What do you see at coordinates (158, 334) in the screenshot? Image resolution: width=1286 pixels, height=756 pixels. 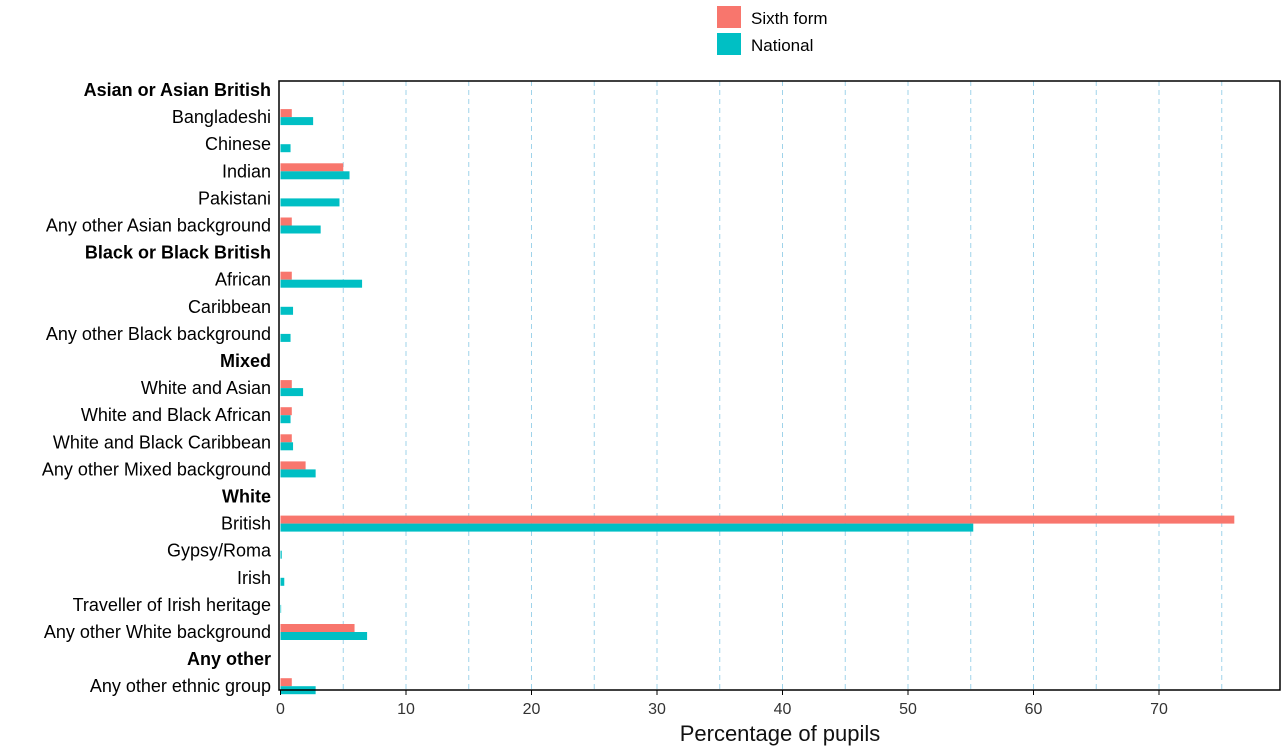 I see `category-label: Any other Black background` at bounding box center [158, 334].